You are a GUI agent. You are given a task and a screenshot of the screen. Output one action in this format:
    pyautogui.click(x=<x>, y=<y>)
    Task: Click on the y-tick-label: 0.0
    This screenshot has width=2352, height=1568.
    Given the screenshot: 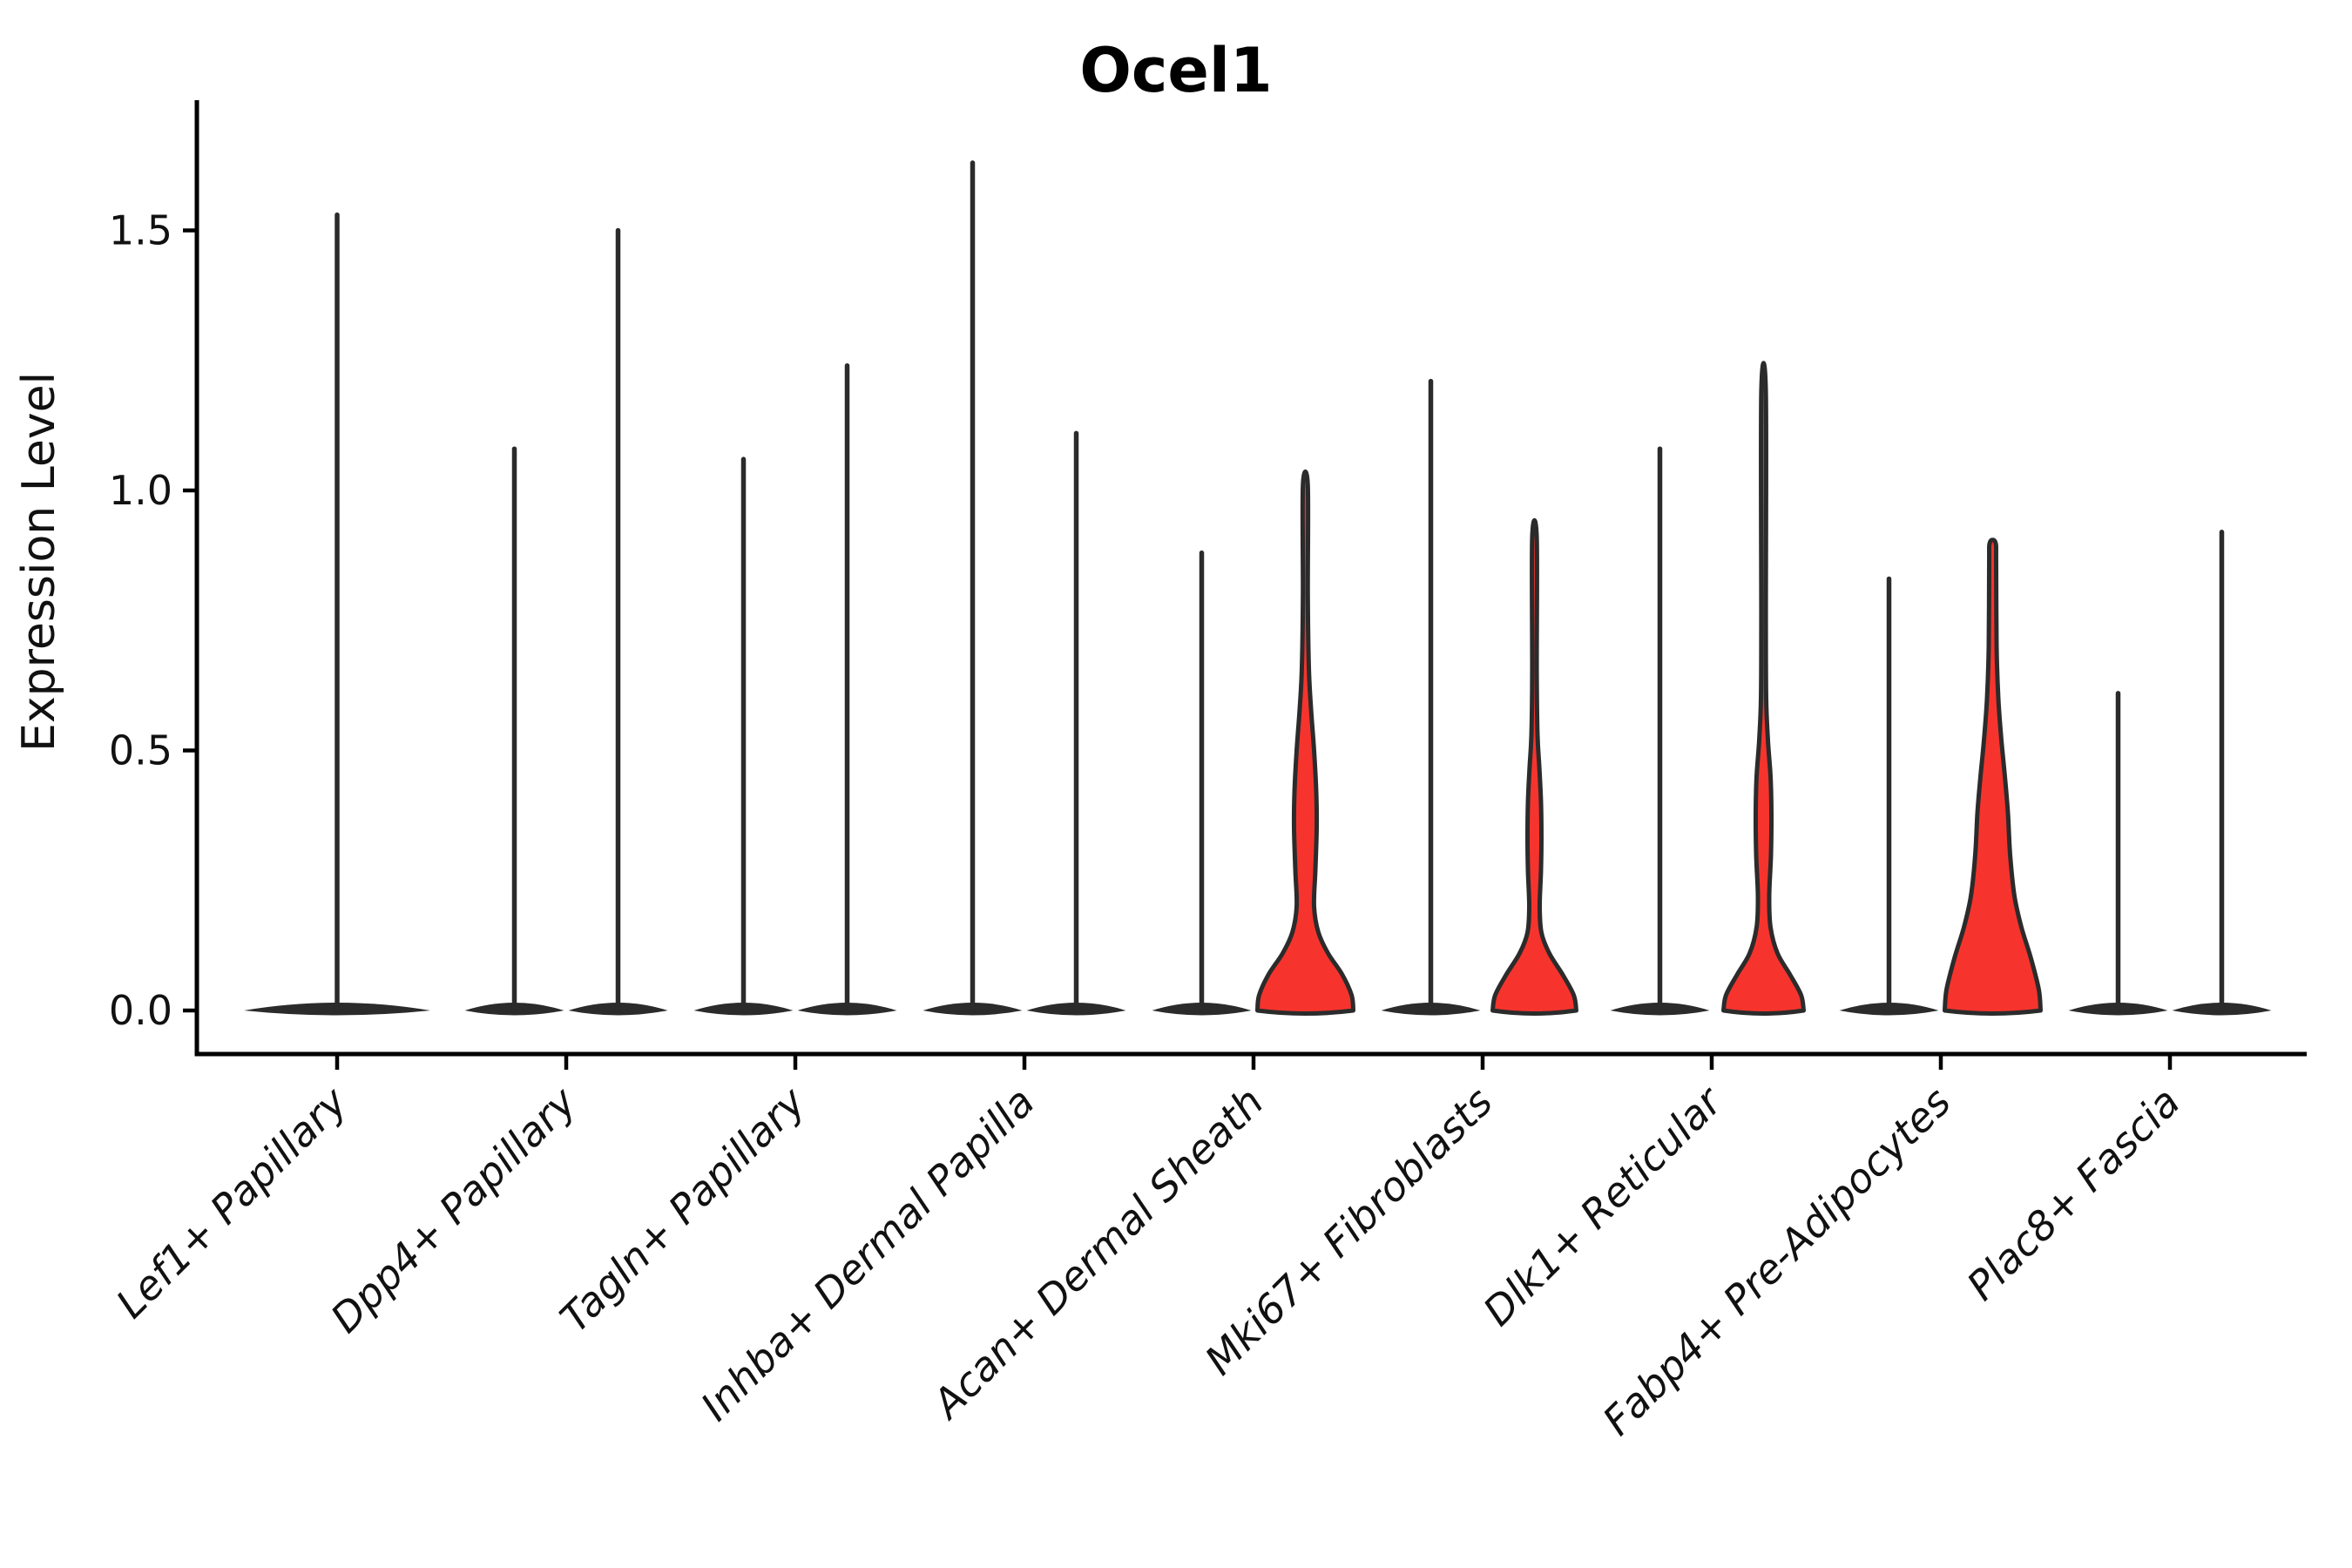 What is the action you would take?
    pyautogui.click(x=140, y=1011)
    